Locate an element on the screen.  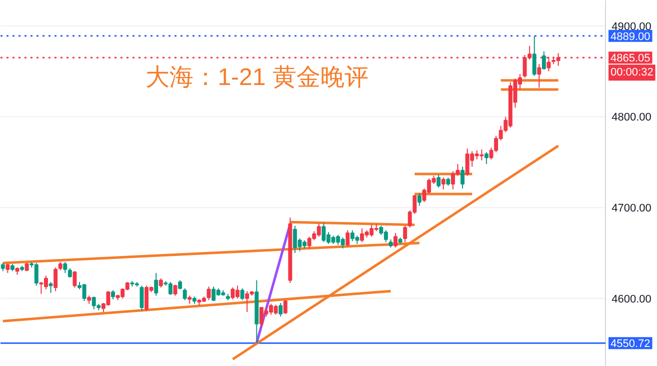
y-tick-label: 4800.00 is located at coordinates (632, 118).